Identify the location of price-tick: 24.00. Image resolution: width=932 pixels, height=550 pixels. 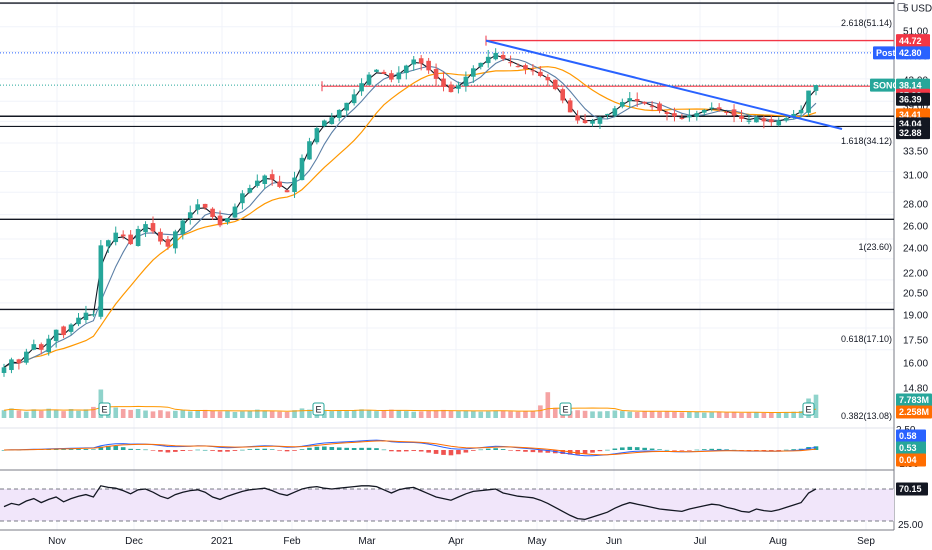
(915, 249).